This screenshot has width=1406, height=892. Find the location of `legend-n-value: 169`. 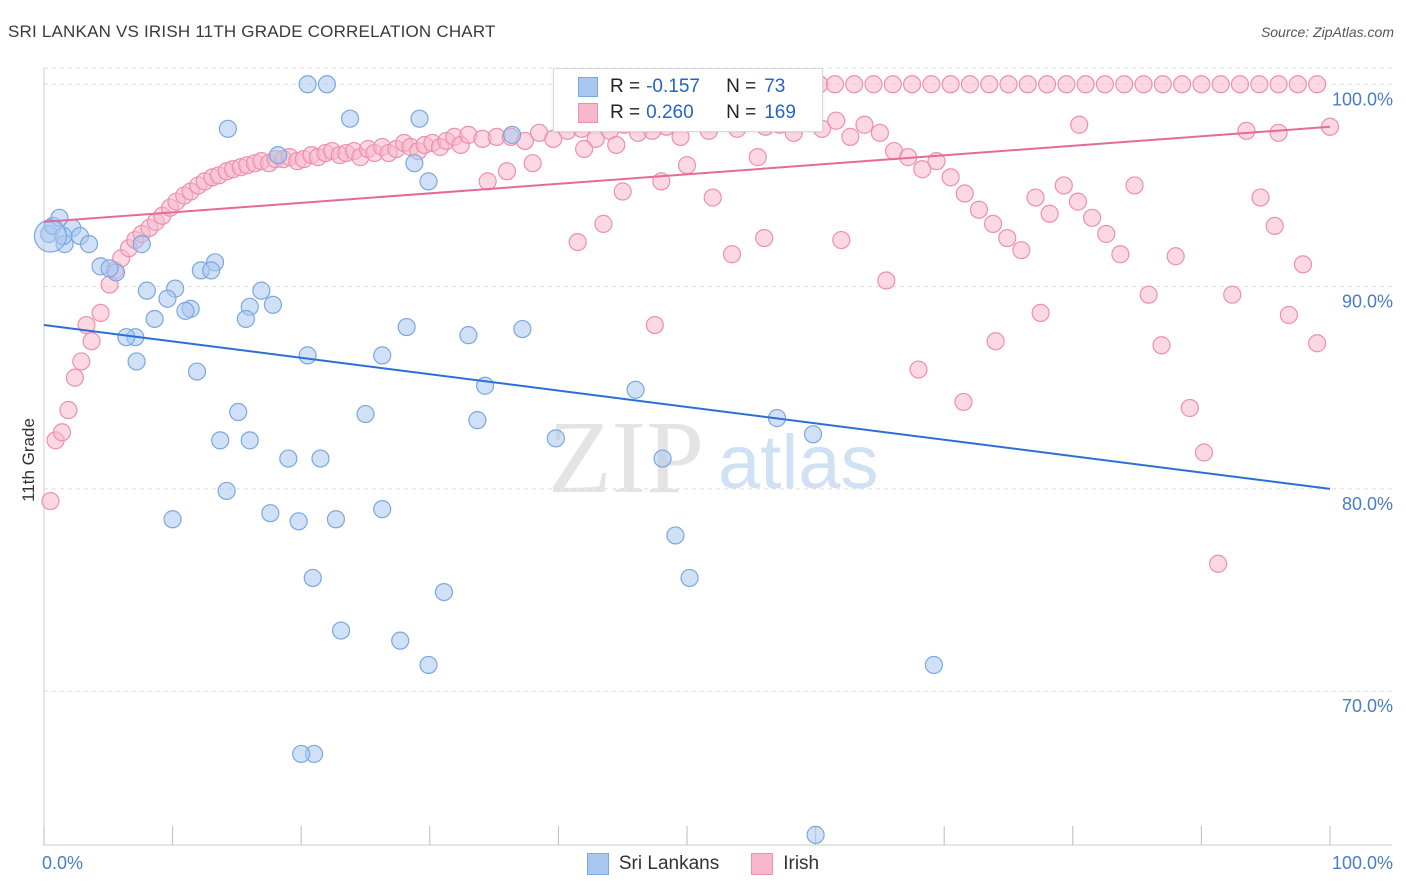

legend-n-value: 169 is located at coordinates (780, 112).